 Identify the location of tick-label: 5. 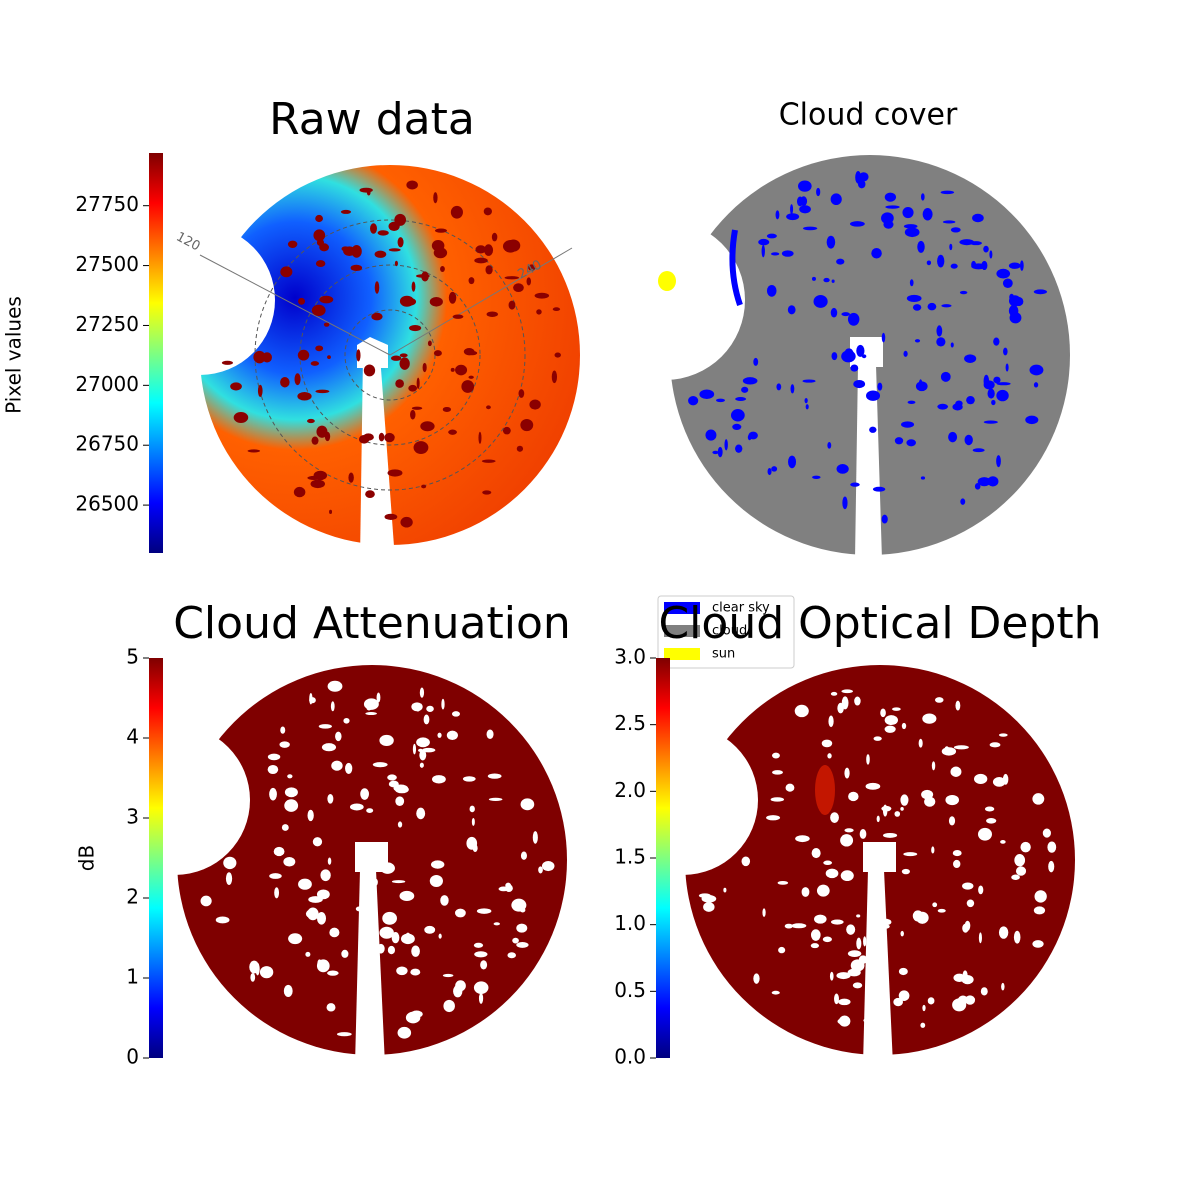
(132, 657).